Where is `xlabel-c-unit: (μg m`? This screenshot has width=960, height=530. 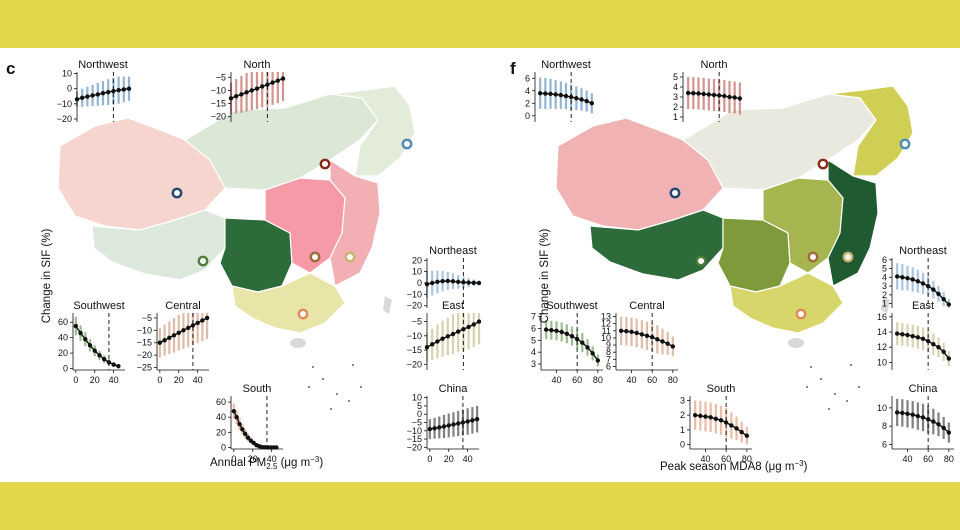 xlabel-c-unit: (μg m is located at coordinates (293, 463).